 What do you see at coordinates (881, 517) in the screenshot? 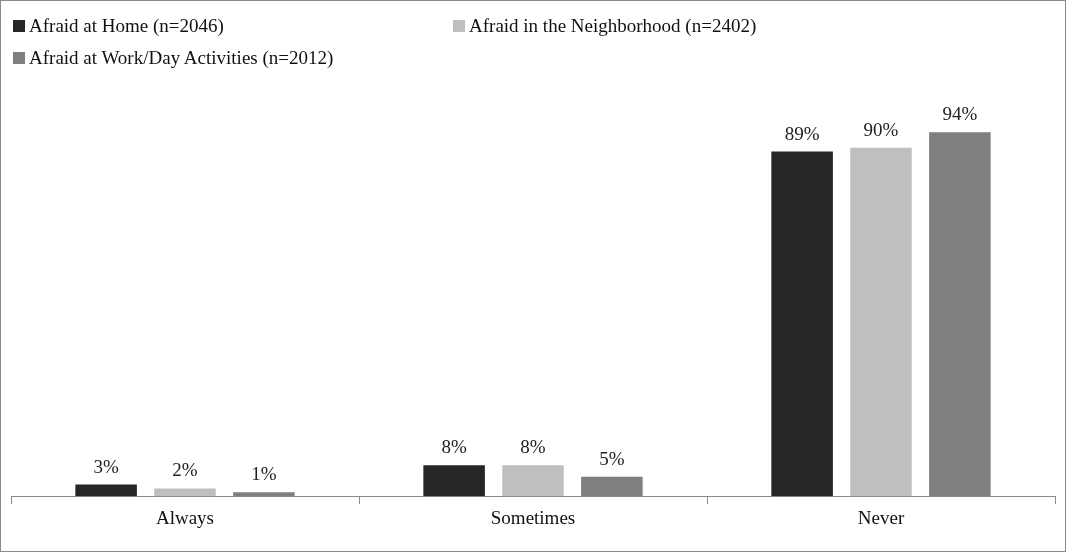
I see `x-tick-label: Never` at bounding box center [881, 517].